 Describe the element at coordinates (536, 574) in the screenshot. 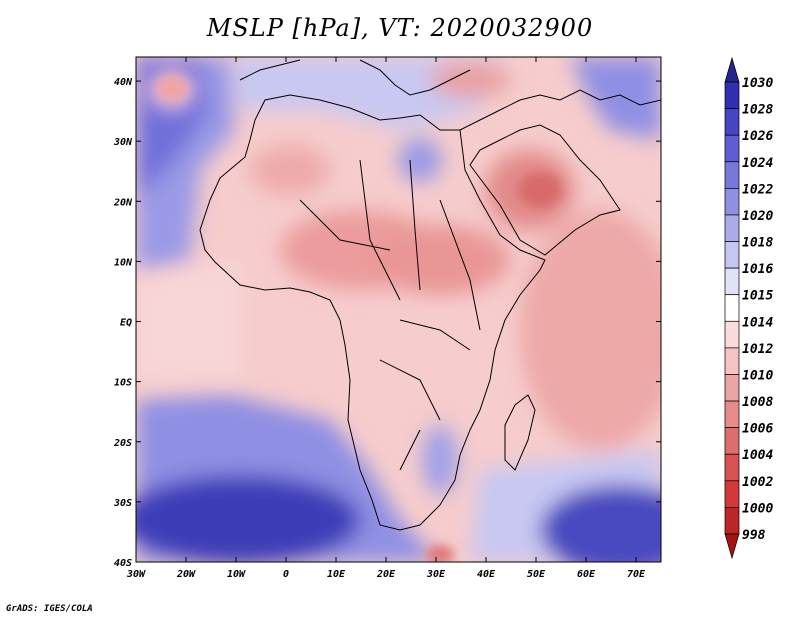

I see `lon-tick-label: 50E` at that location.